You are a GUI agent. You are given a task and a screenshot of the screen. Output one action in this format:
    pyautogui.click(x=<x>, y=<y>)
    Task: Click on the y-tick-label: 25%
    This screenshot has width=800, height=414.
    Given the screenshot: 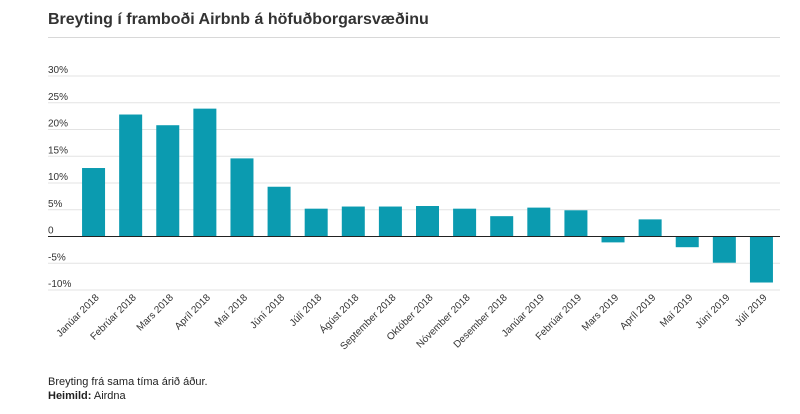 What is the action you would take?
    pyautogui.click(x=58, y=97)
    